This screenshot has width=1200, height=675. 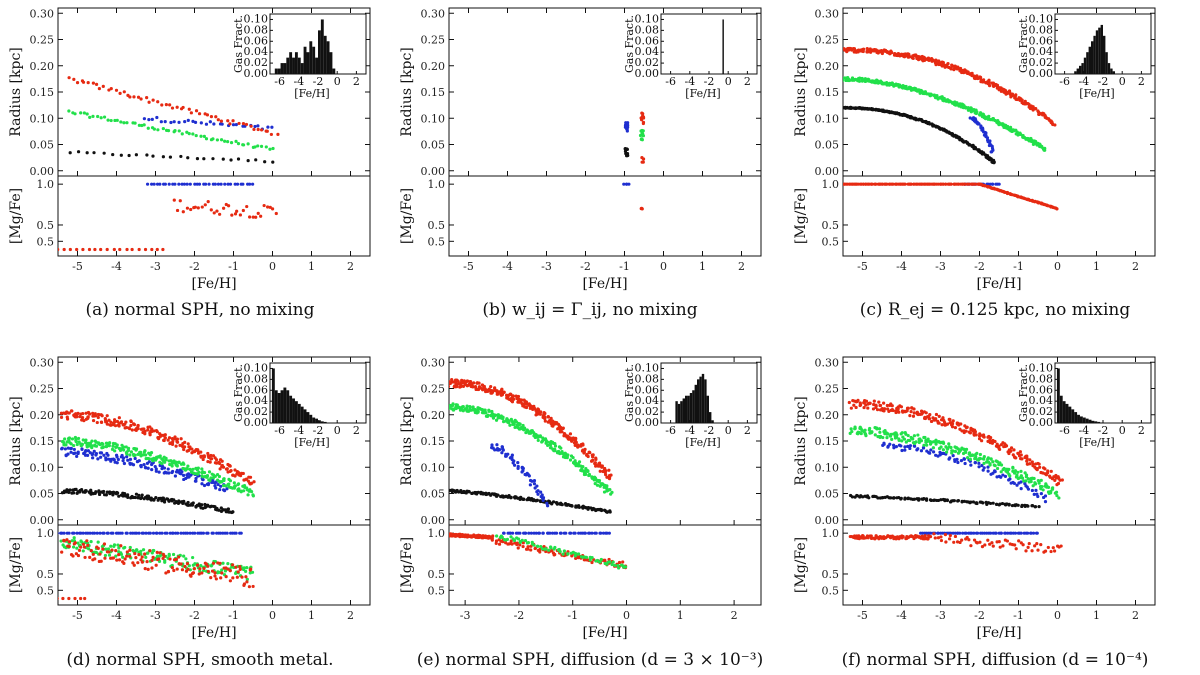 I want to click on inset-x-tick-label: 0, so click(x=337, y=81).